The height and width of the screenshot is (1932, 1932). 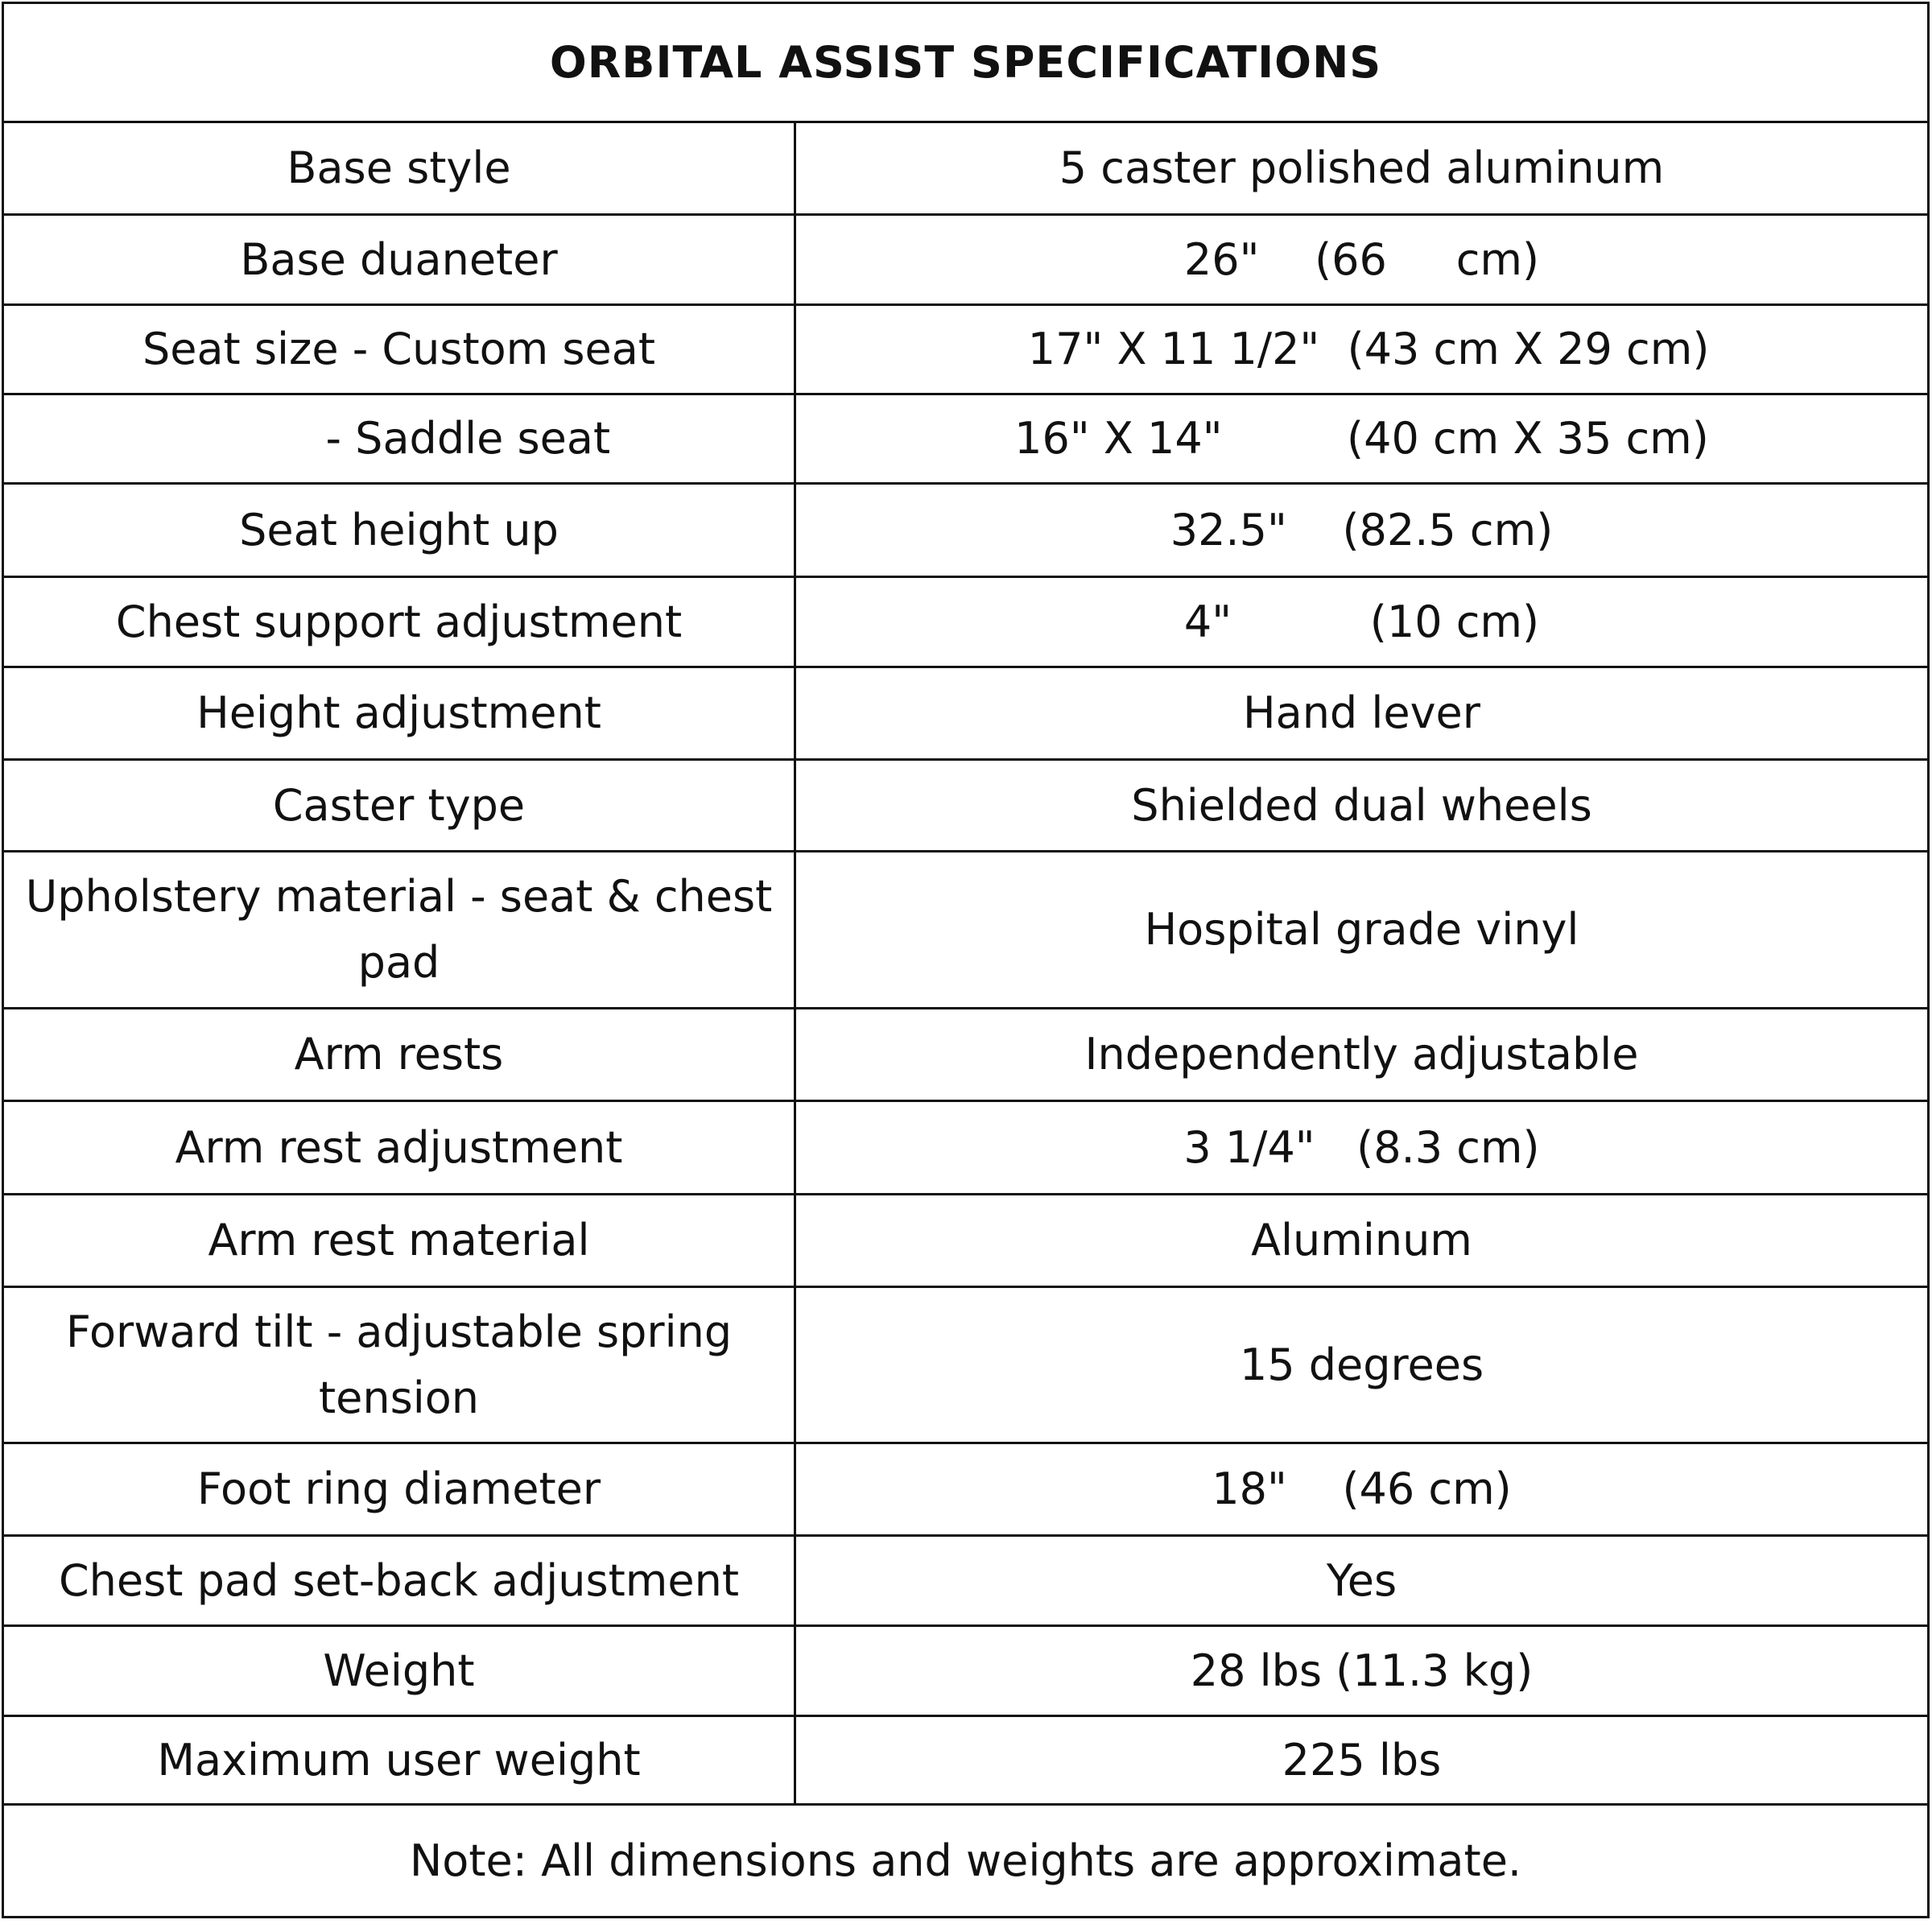 I want to click on table-row: Arm rest material Aluminum, so click(x=966, y=1240).